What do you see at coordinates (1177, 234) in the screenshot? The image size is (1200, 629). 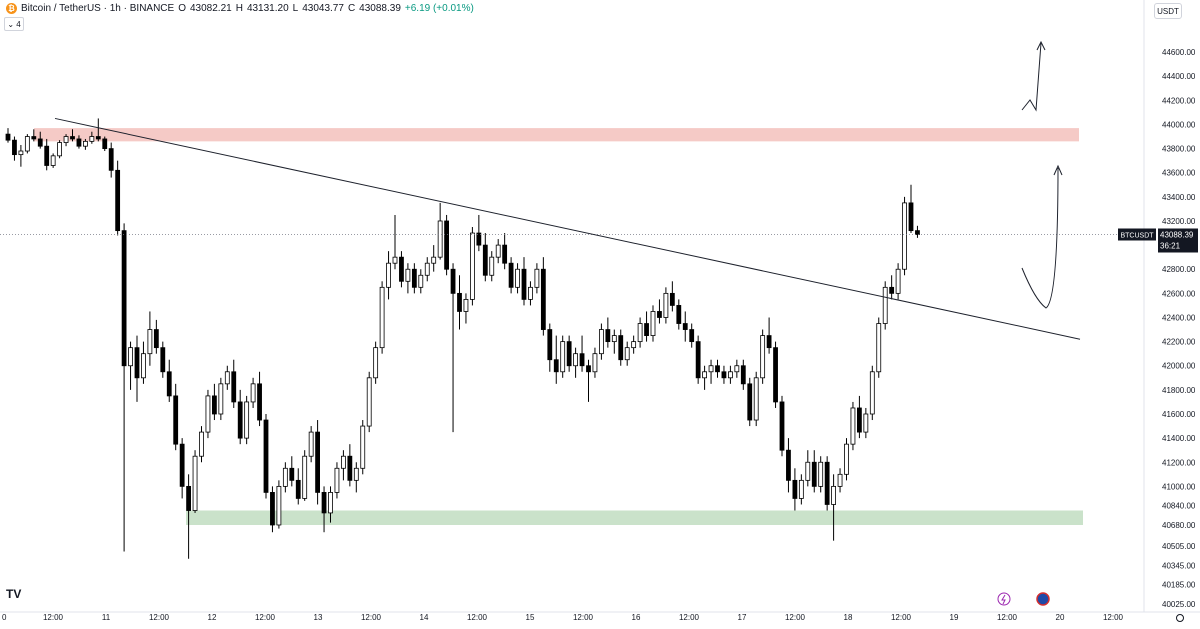 I see `price-tag: 43088.39` at bounding box center [1177, 234].